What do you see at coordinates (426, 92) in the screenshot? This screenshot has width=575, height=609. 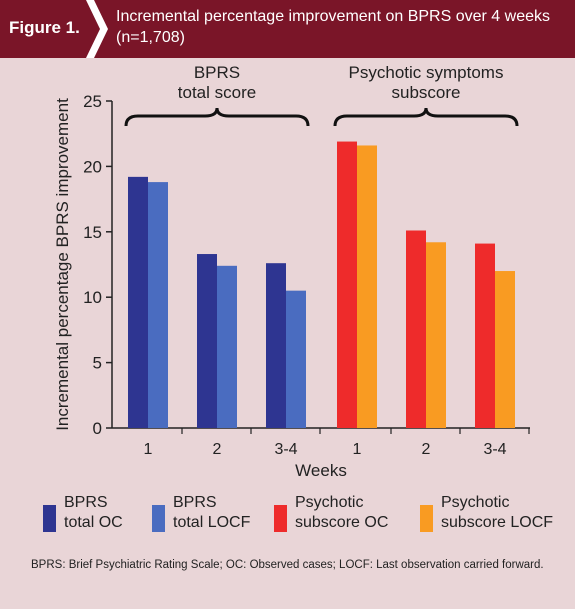 I see `group-label: subscore` at bounding box center [426, 92].